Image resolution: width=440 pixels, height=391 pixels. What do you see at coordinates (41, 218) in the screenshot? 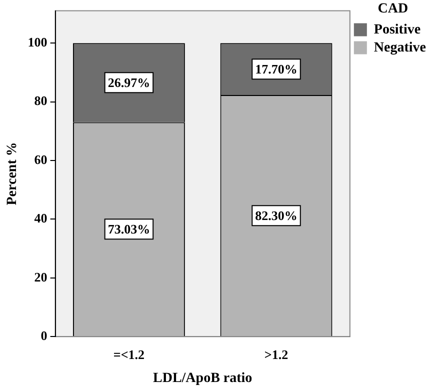
I see `y-tick-label: 40` at bounding box center [41, 218].